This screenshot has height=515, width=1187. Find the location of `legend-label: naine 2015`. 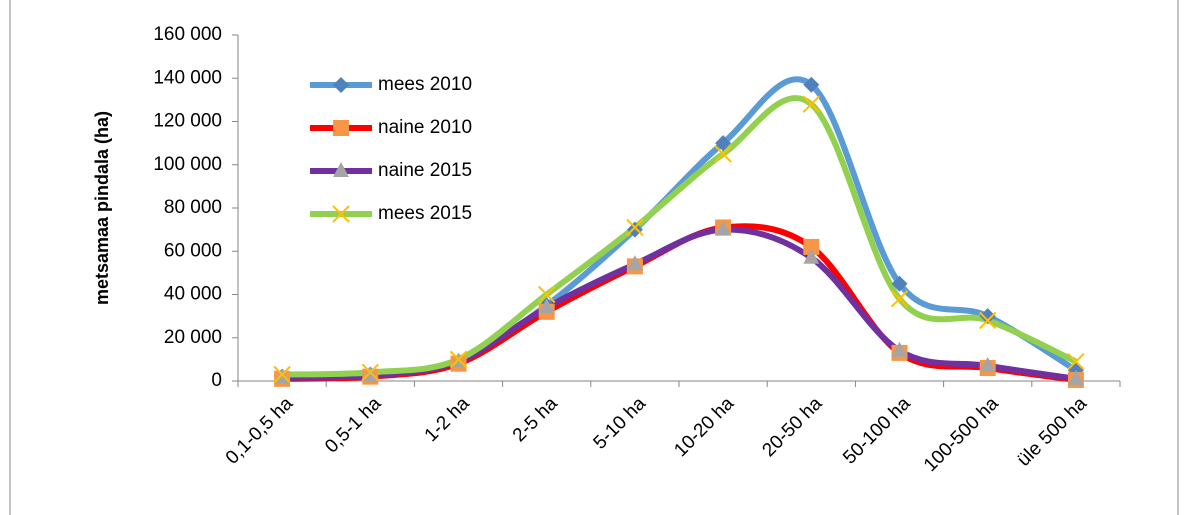

legend-label: naine 2015 is located at coordinates (425, 170).